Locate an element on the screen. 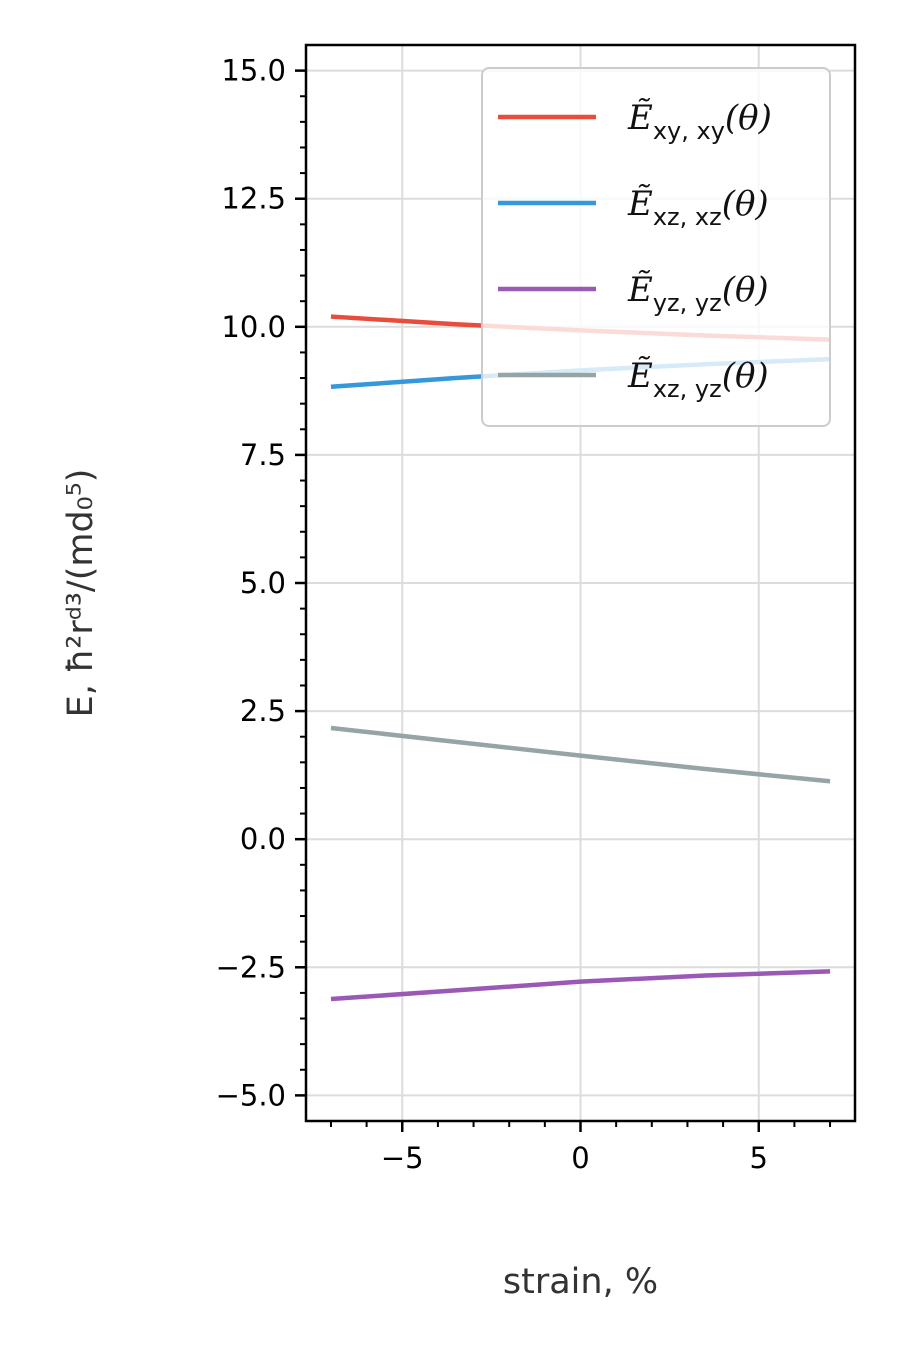  y-tick-label: 15.0 is located at coordinates (253, 71).